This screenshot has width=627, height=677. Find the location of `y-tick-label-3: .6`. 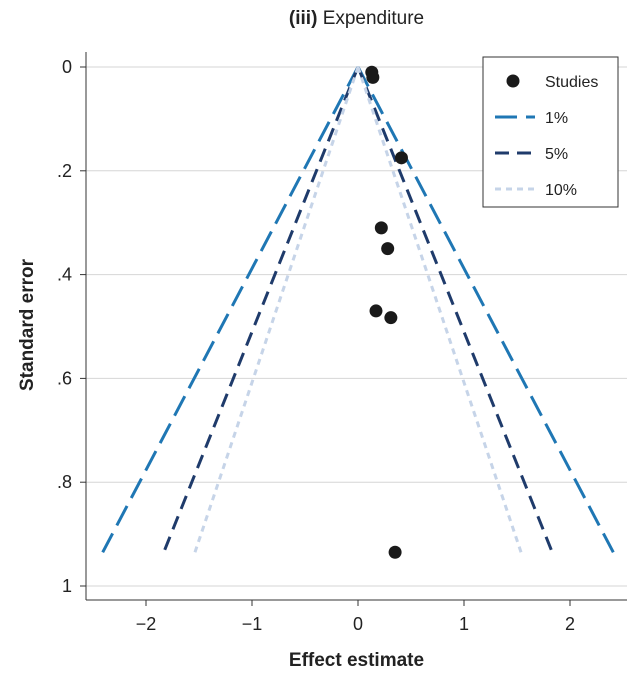

y-tick-label-3: .6 is located at coordinates (64, 378).